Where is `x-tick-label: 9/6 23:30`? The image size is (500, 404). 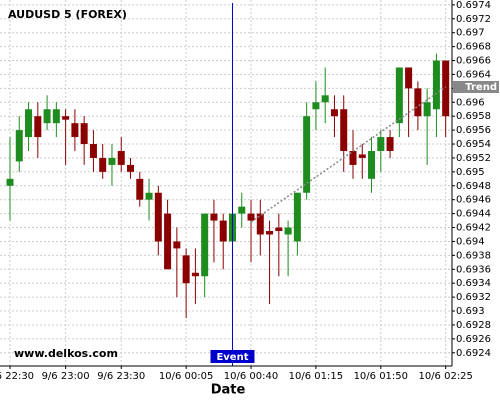 x-tick-label: 9/6 23:30 is located at coordinates (121, 376).